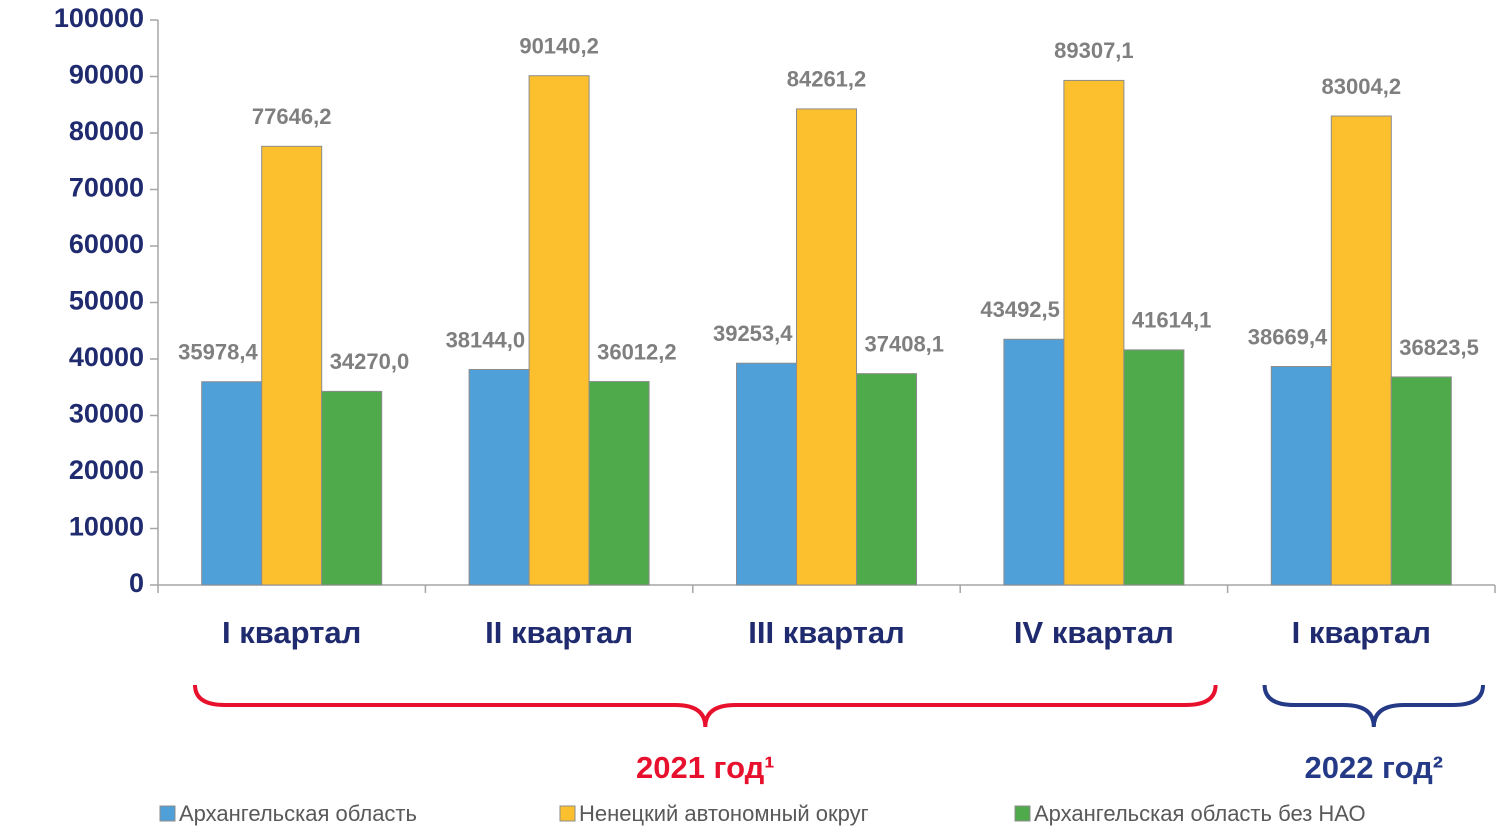 Image resolution: width=1501 pixels, height=832 pixels. Describe the element at coordinates (1094, 632) in the screenshot. I see `x-tick-label: IV квартал` at that location.